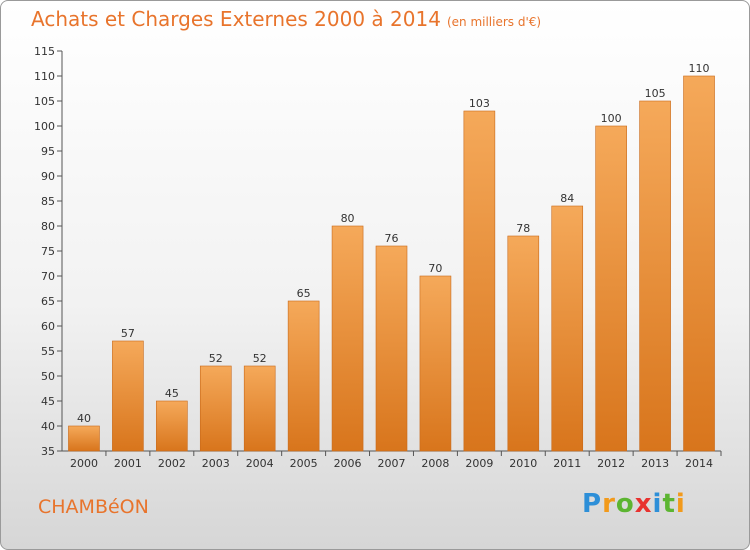 The image size is (750, 550). I want to click on x-tick-label: 2001, so click(128, 463).